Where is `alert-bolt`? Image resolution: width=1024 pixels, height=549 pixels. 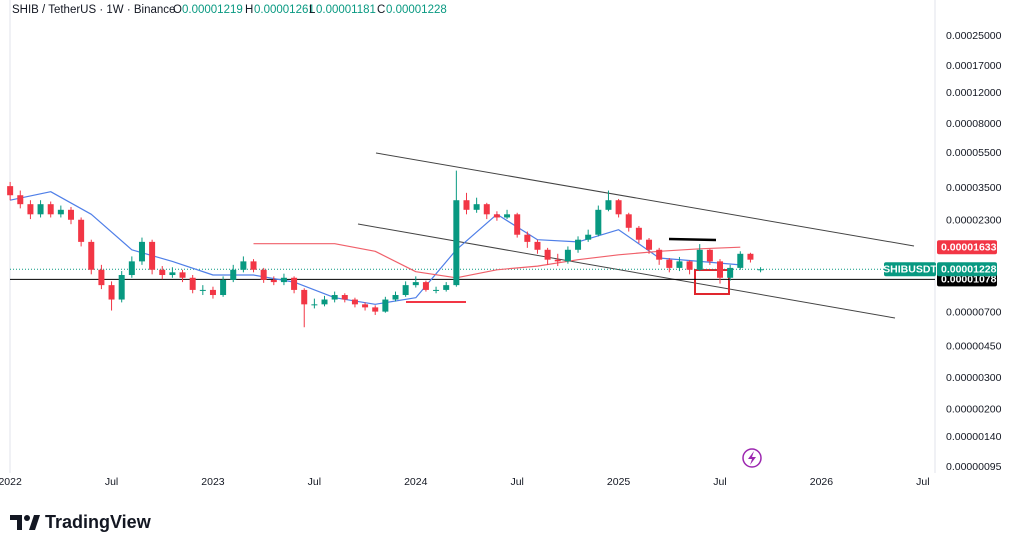 alert-bolt is located at coordinates (752, 458).